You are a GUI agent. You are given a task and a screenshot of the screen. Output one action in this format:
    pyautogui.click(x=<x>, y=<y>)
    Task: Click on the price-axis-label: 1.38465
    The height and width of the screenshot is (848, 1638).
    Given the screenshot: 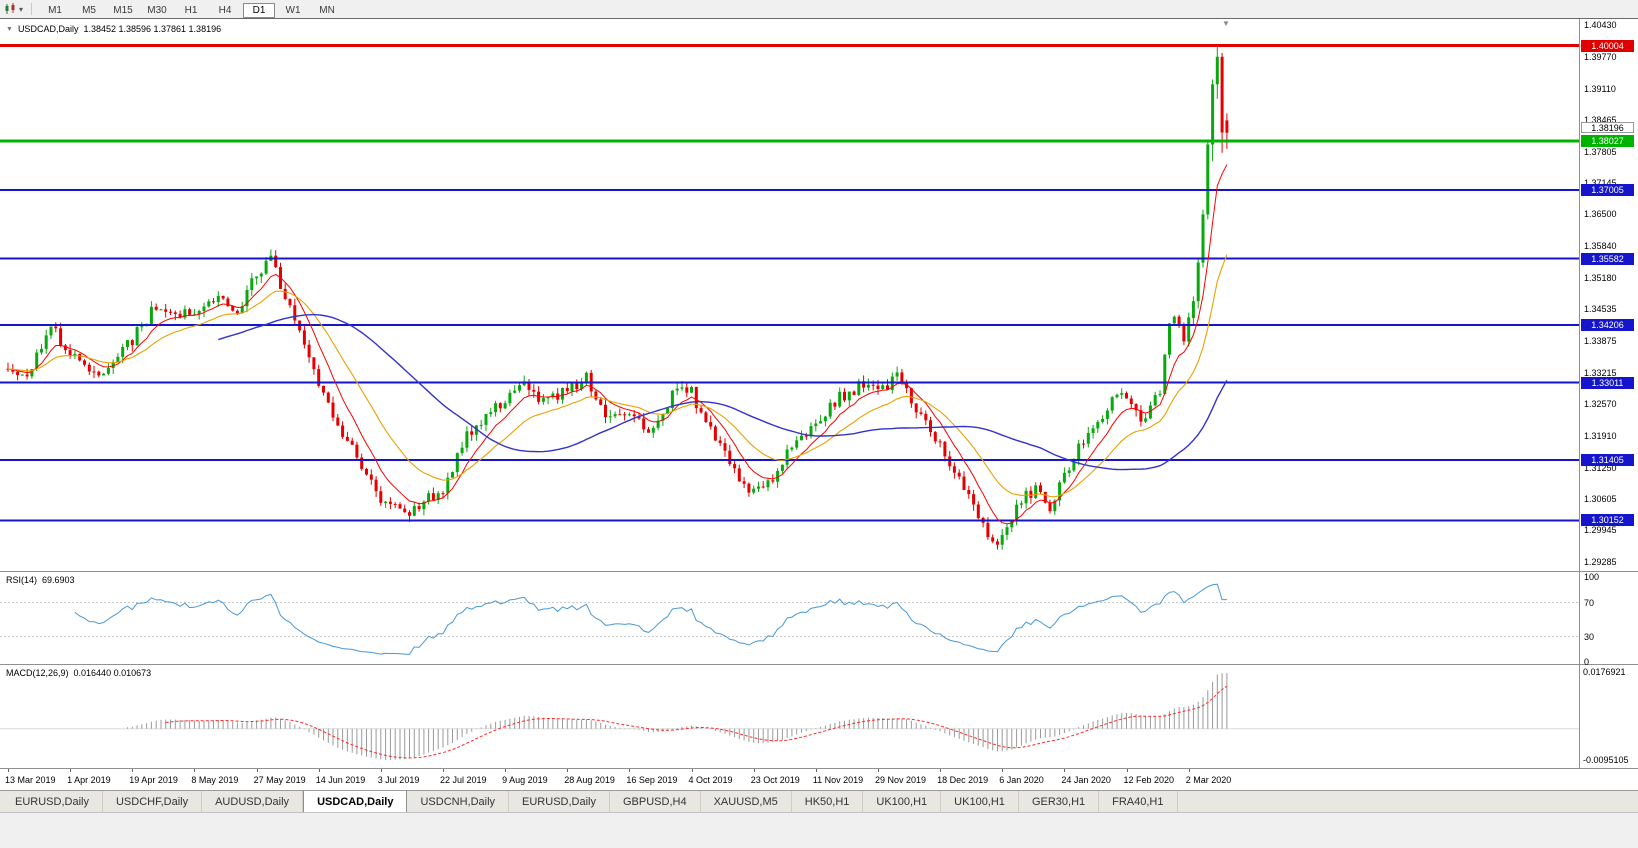 What is the action you would take?
    pyautogui.click(x=1600, y=119)
    